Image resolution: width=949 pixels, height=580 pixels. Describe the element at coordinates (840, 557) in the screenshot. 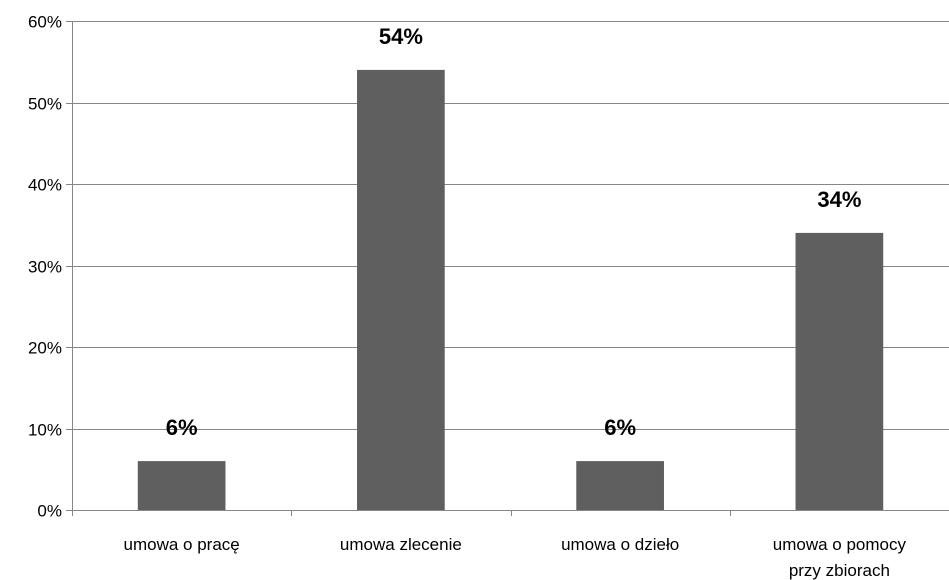

I see `x-tick-label: umowa o pomocy przy zbiorach` at that location.